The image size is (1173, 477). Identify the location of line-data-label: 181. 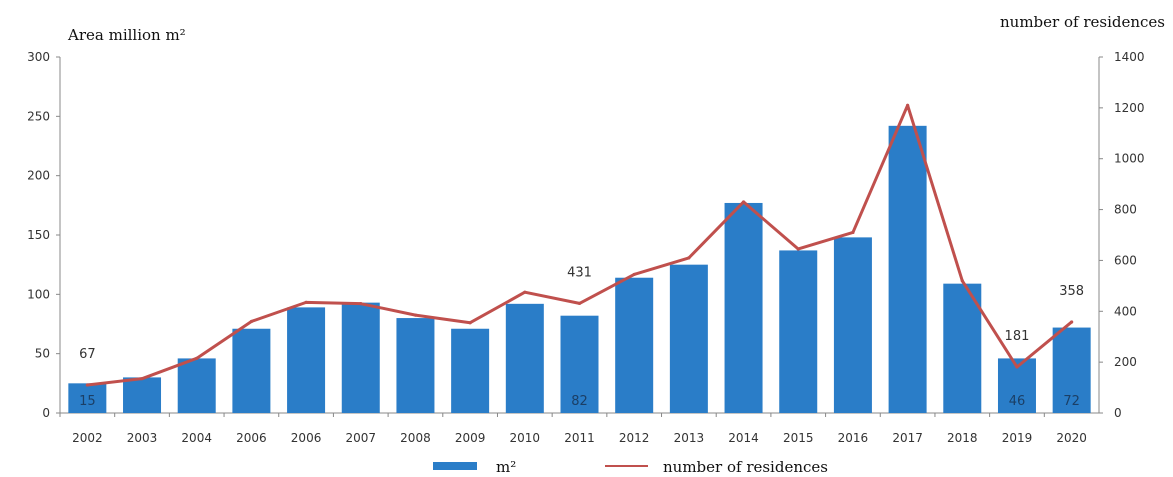
(1017, 336).